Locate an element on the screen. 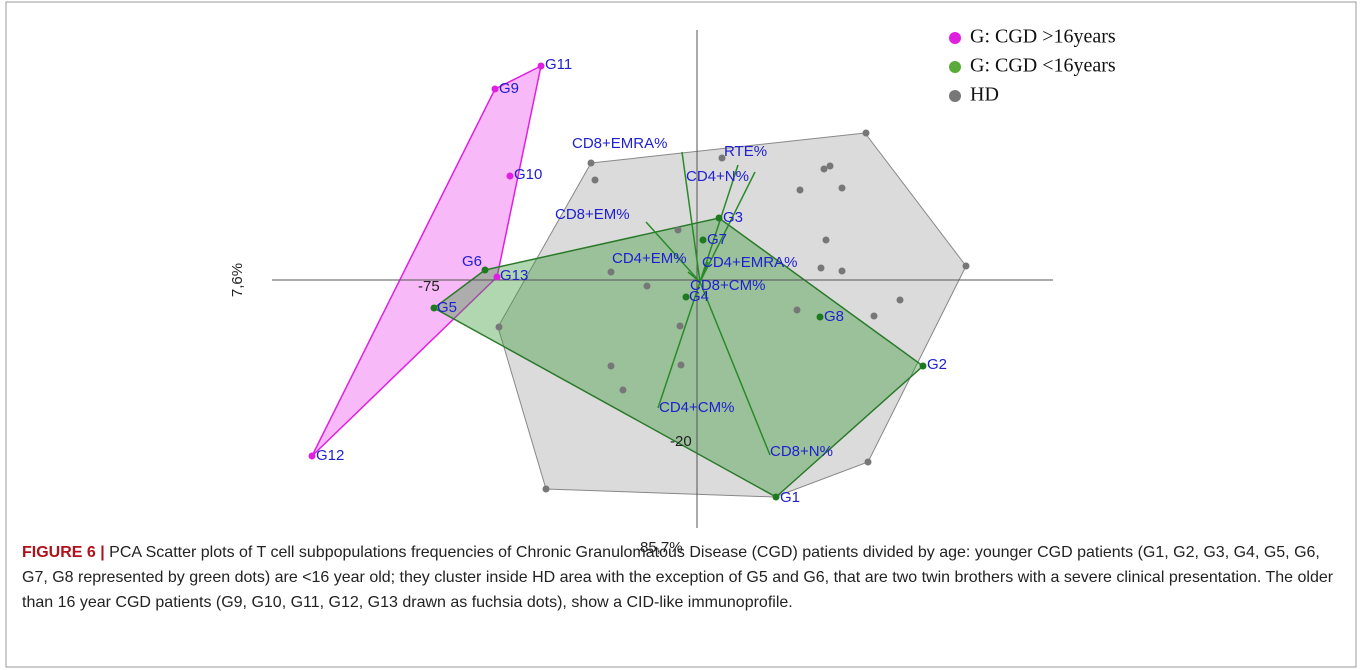  point-label: G3 is located at coordinates (733, 217).